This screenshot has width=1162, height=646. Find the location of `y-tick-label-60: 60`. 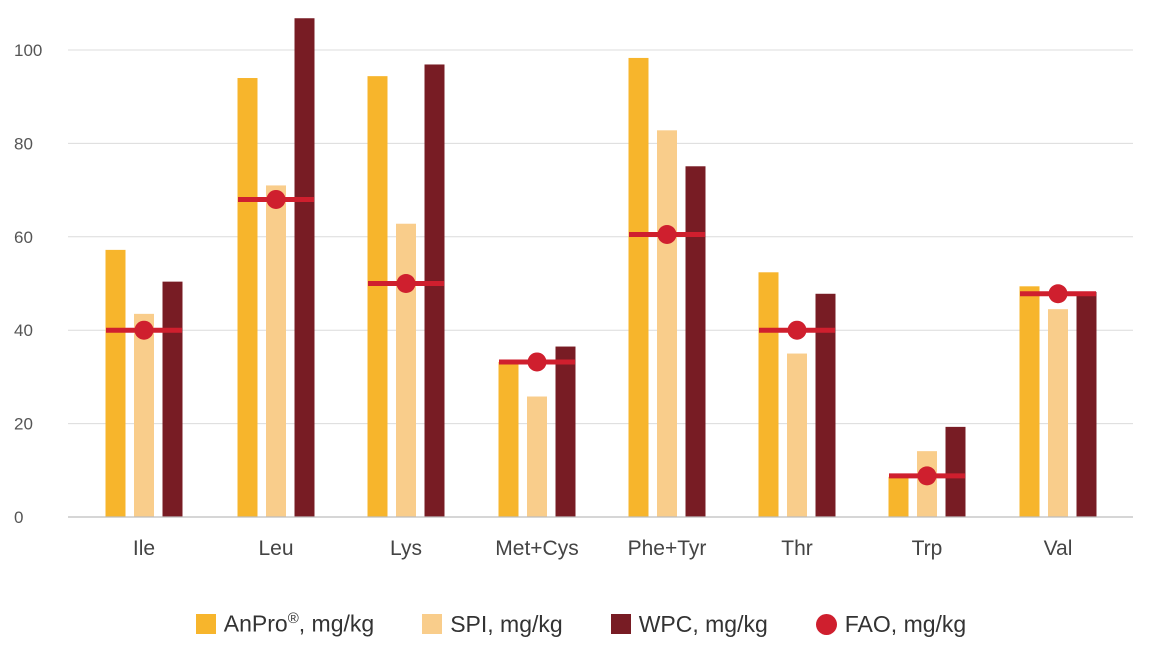

y-tick-label-60: 60 is located at coordinates (23, 237).